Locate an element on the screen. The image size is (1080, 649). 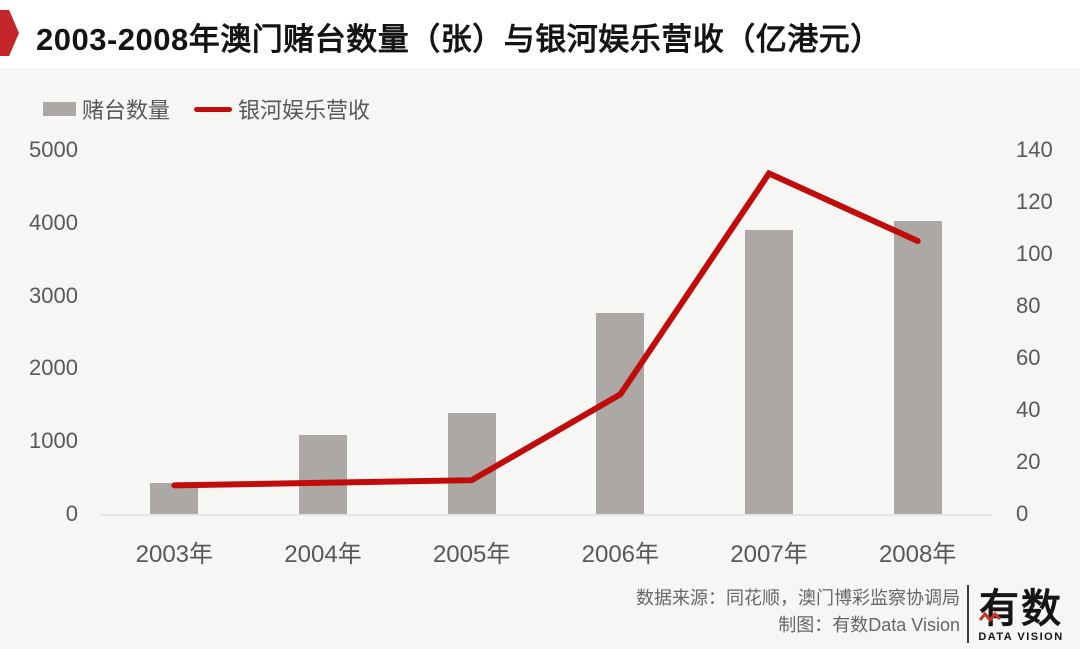
x-axis-label-2003年: 2003年 is located at coordinates (174, 554).